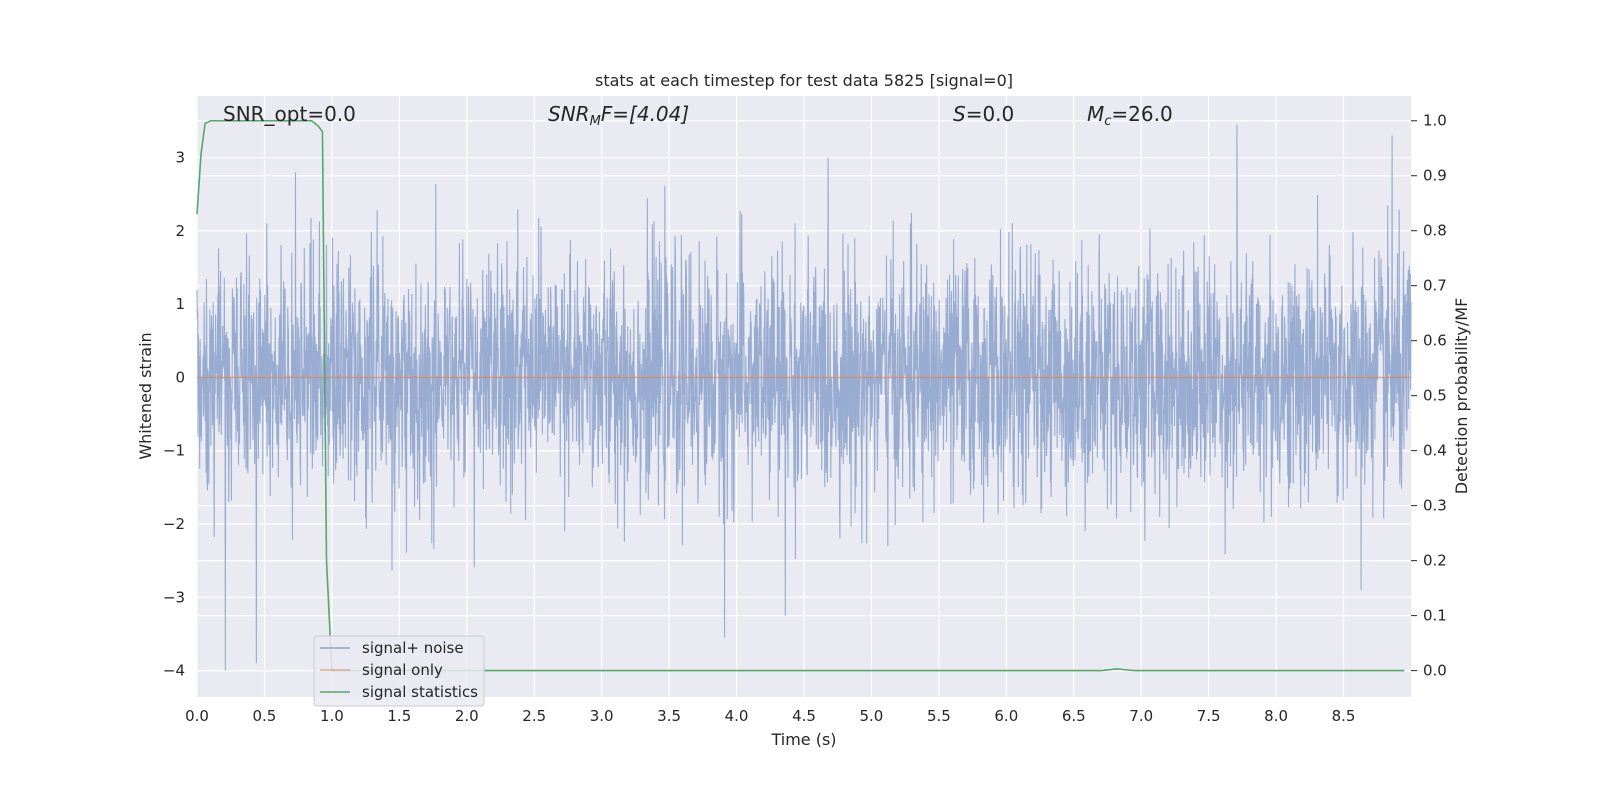 The image size is (1600, 800). I want to click on y-right-tick-label: 0.8, so click(1435, 231).